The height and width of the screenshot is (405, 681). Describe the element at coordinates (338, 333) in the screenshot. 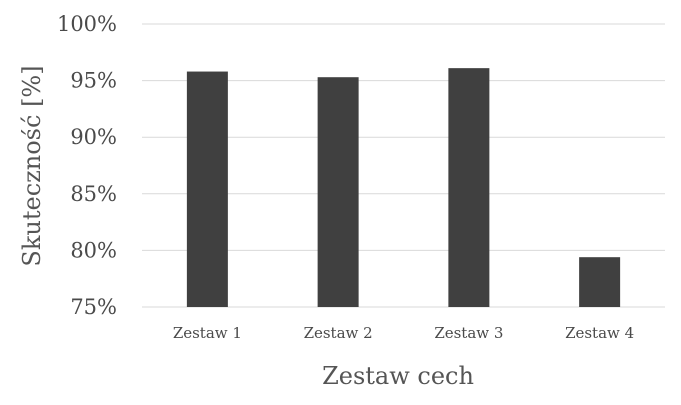

I see `x-tick-label: Zestaw 2` at that location.